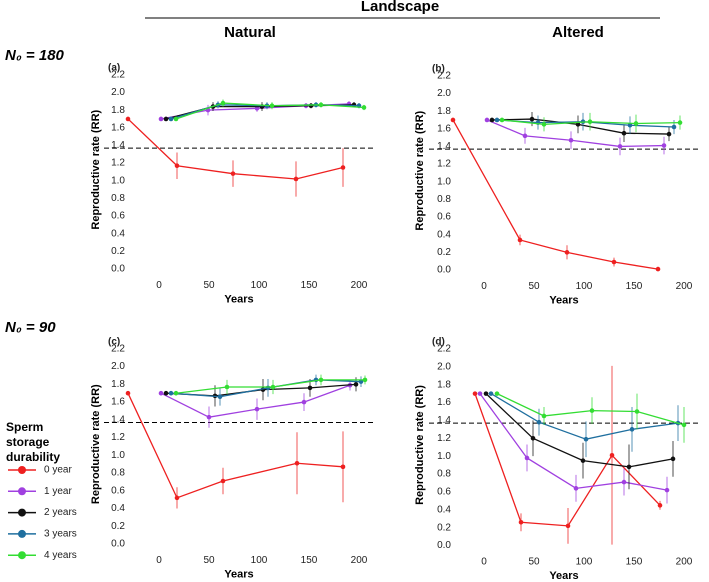  Describe the element at coordinates (114, 342) in the screenshot. I see `panel-label: (c)` at that location.